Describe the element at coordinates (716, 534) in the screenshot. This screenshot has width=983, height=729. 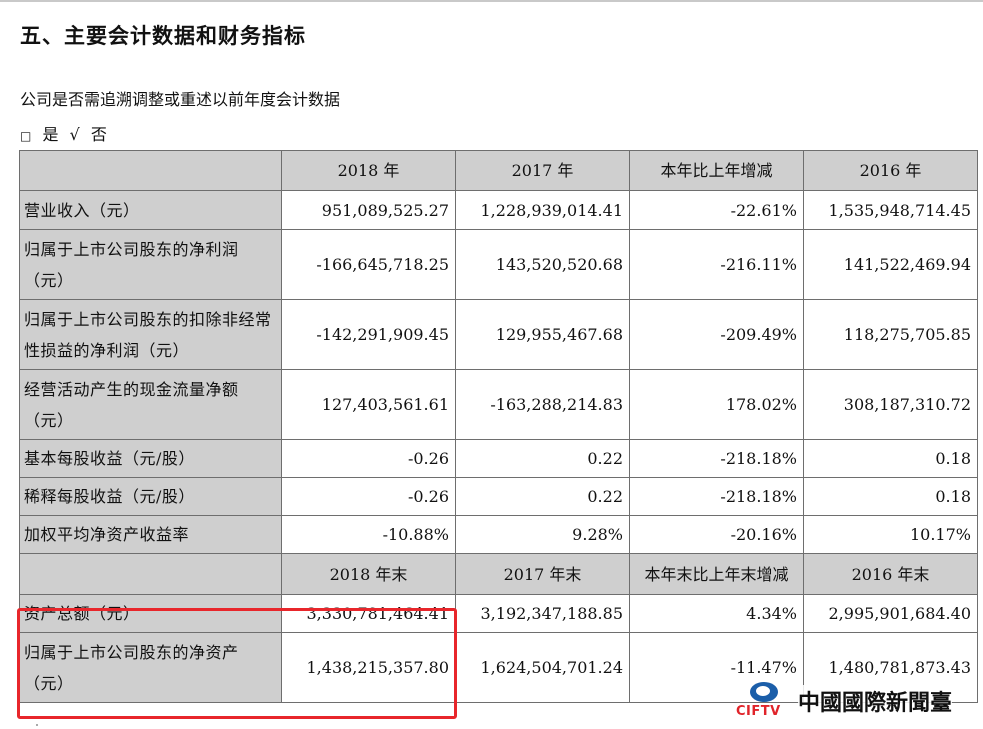
I see `value-cell: -20.16%` at that location.